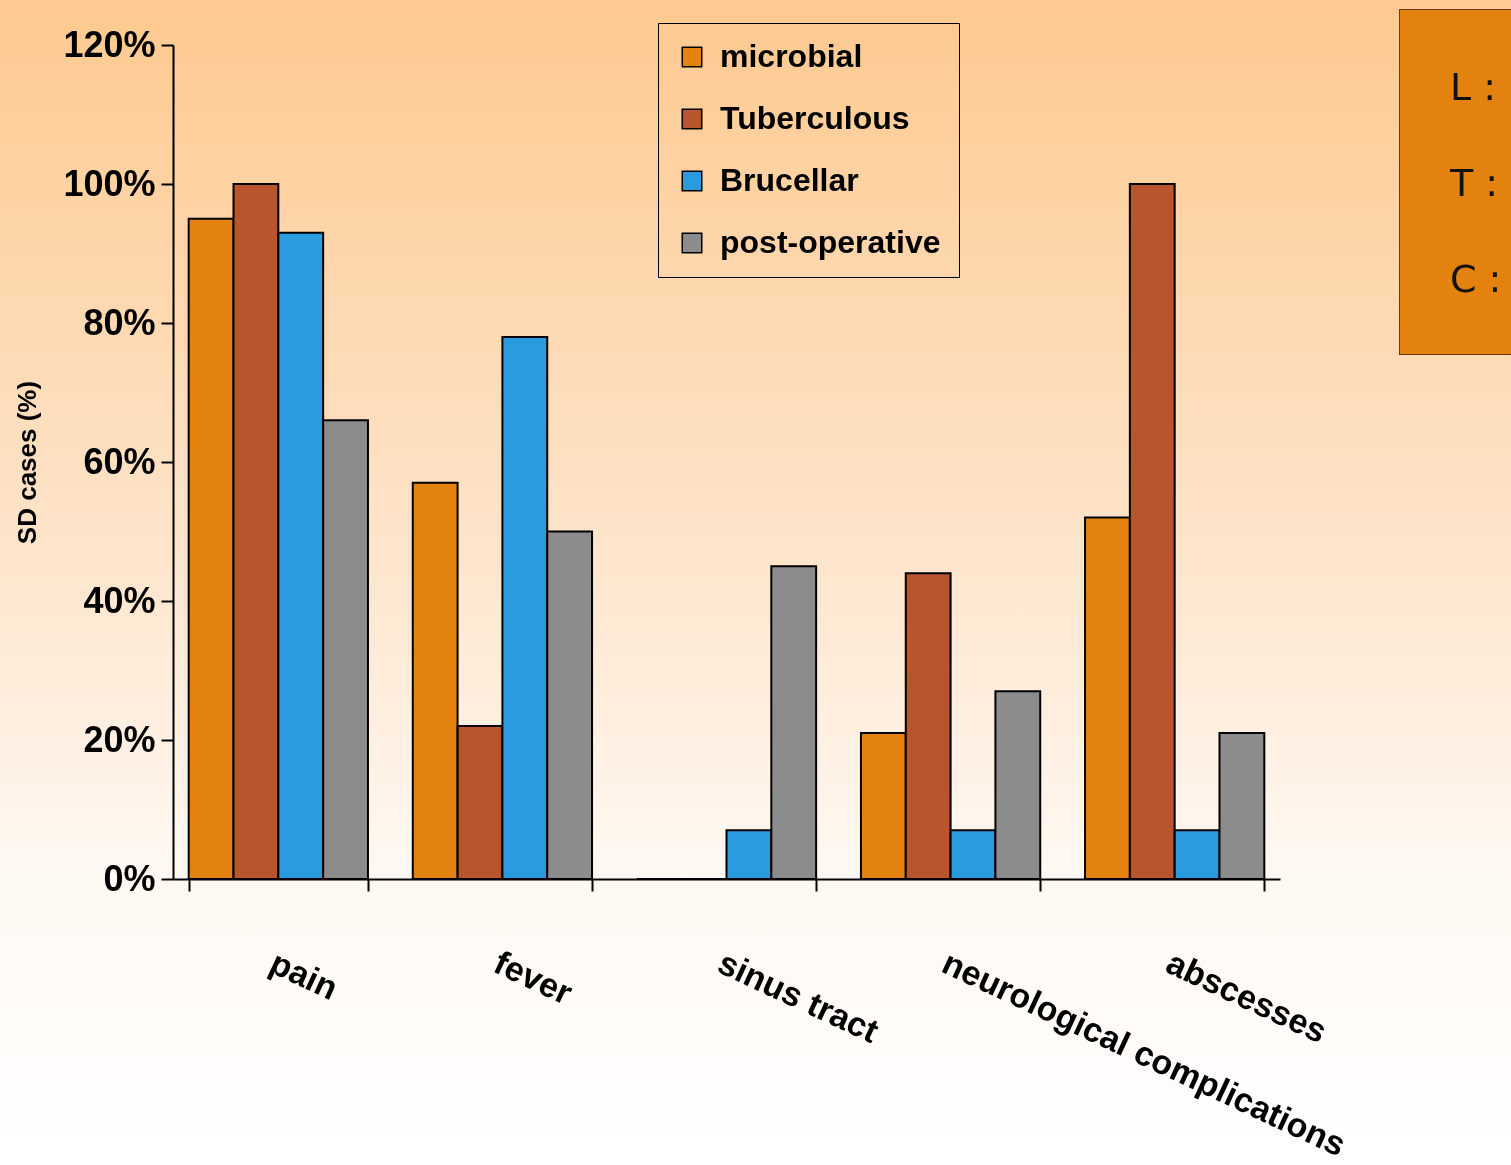 The image size is (1511, 1165). Describe the element at coordinates (533, 977) in the screenshot. I see `x-tick-label: fever` at that location.